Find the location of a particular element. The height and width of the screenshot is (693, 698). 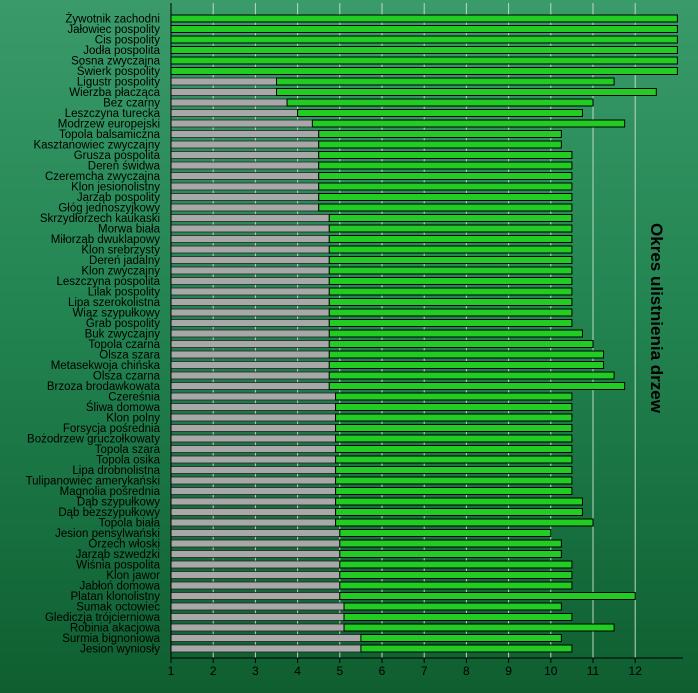

category-label: Grab pospolity is located at coordinates (123, 324).